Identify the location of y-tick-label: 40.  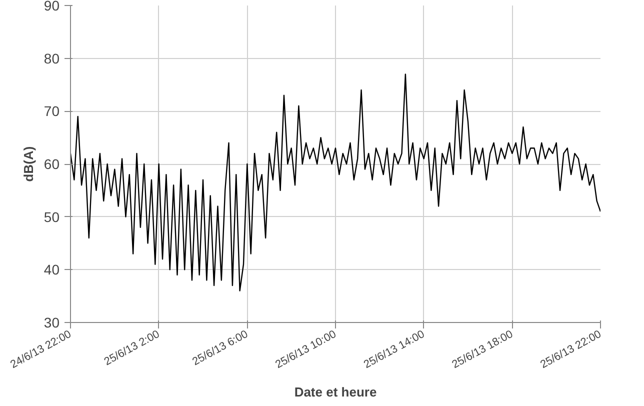
(52, 270).